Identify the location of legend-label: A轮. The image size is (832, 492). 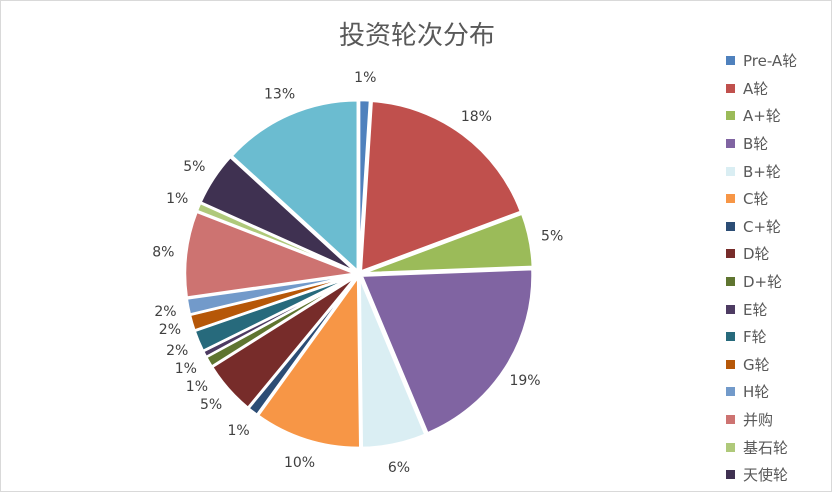
(756, 88).